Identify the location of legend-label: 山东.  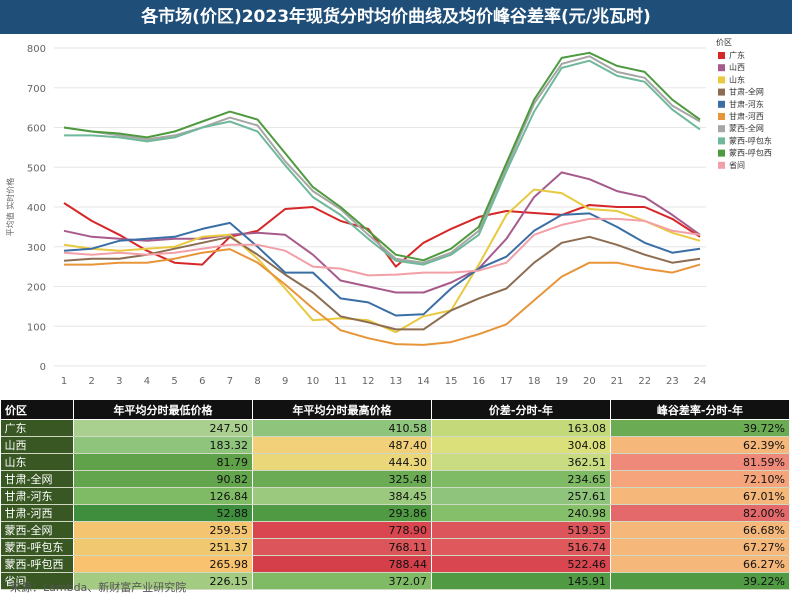
(737, 79).